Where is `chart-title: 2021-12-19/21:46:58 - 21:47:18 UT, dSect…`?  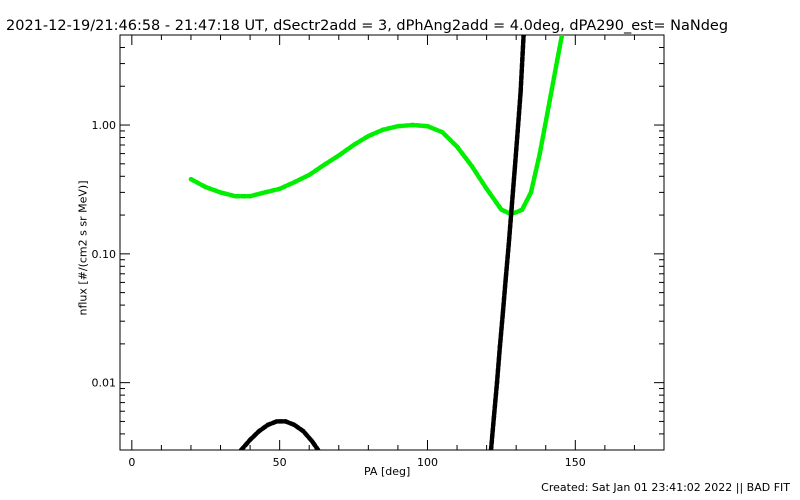
chart-title: 2021-12-19/21:46:58 - 21:47:18 UT, dSect… is located at coordinates (367, 26).